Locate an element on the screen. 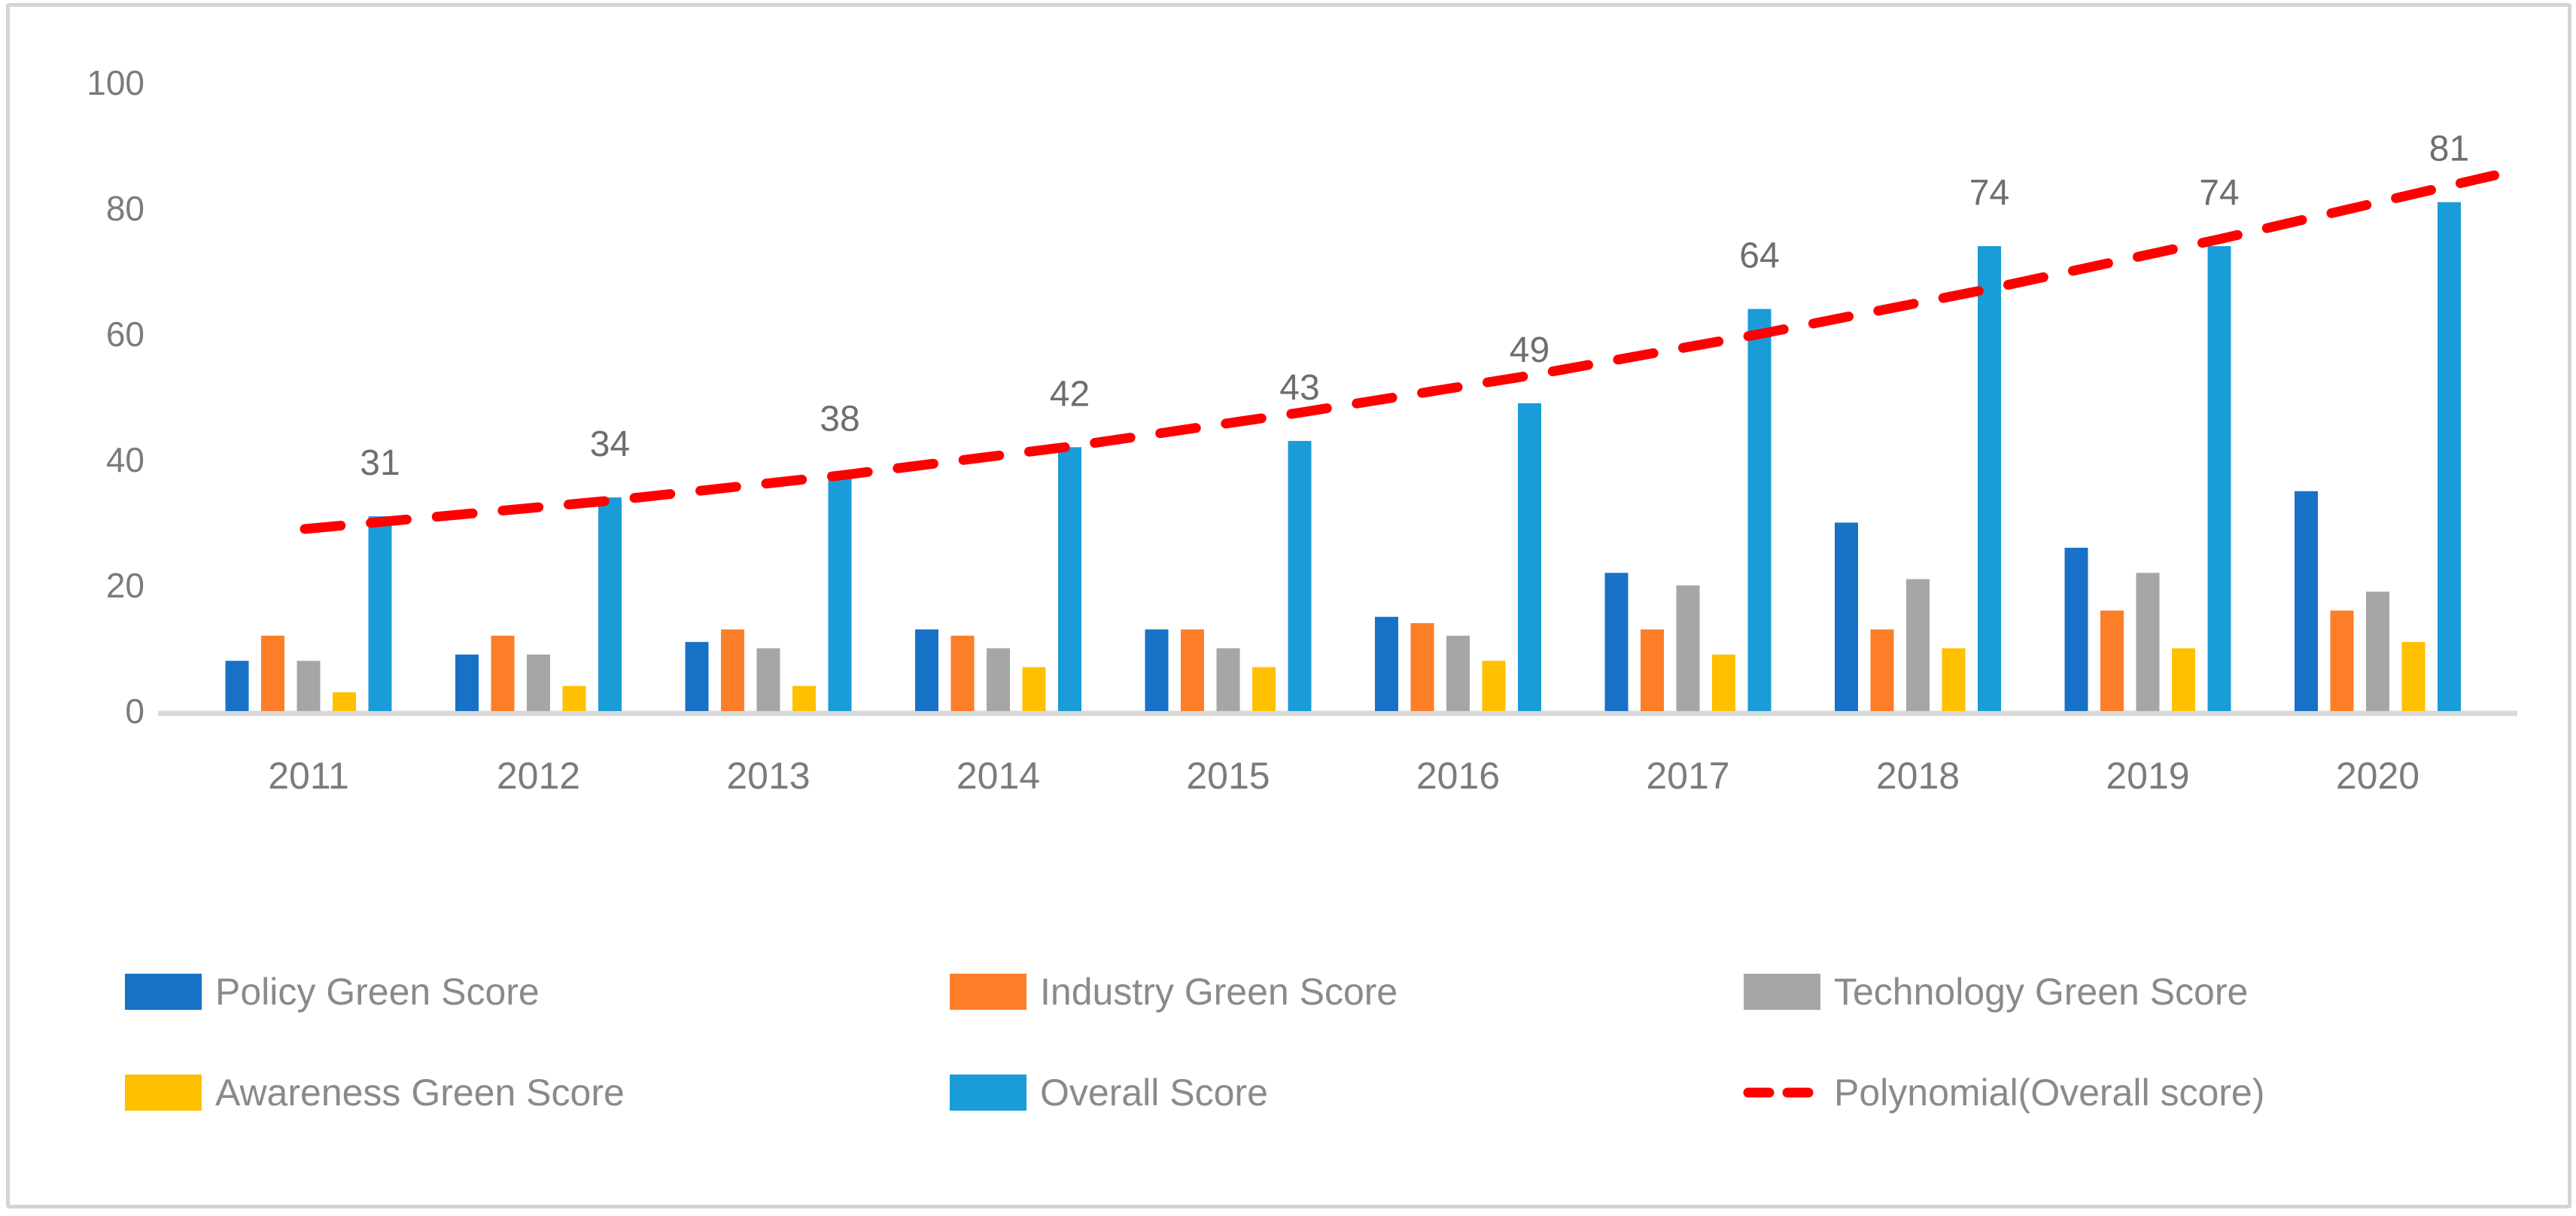 This screenshot has height=1216, width=2576. legend-label-polynomial-overall-score: Polynomial(Overall score) is located at coordinates (2049, 1093).